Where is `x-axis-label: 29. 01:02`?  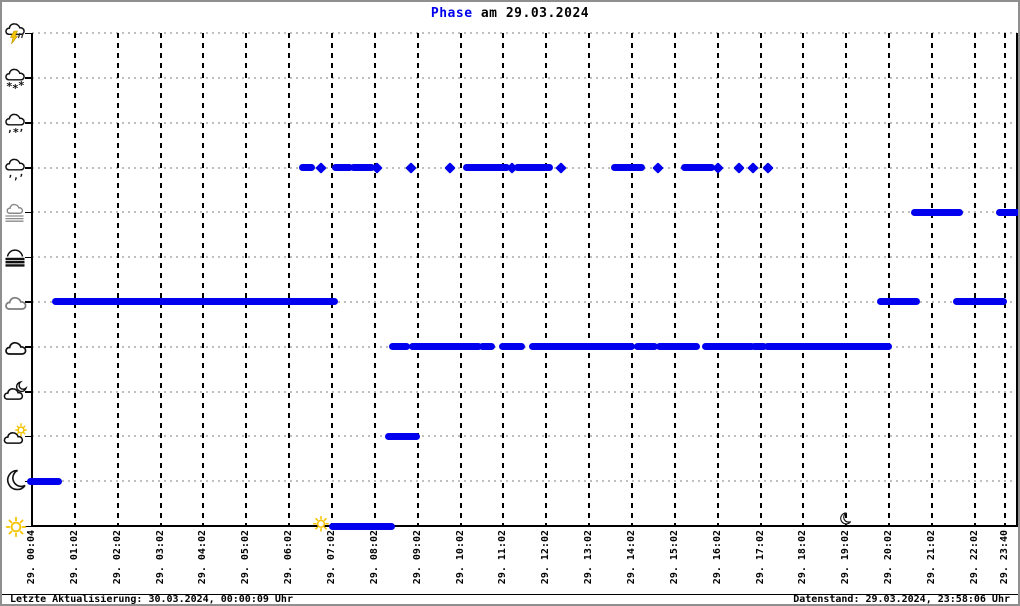
x-axis-label: 29. 01:02 is located at coordinates (75, 562).